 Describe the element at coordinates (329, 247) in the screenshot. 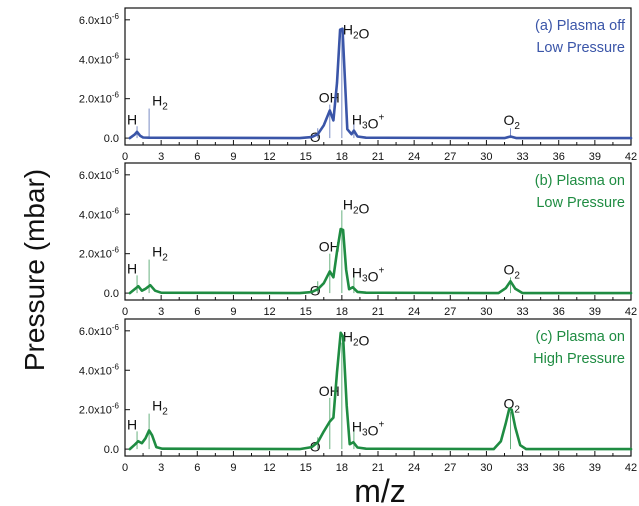

I see `peak-label: OH` at that location.